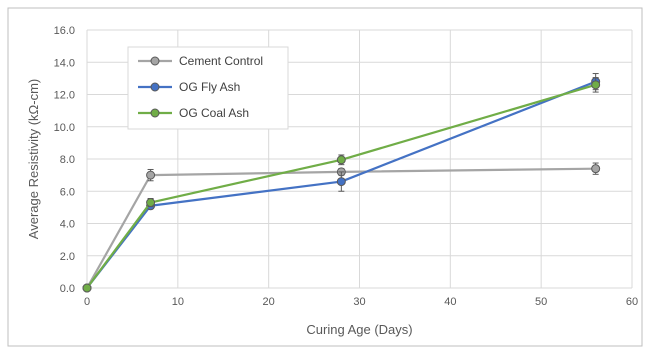 The width and height of the screenshot is (650, 359). What do you see at coordinates (67, 192) in the screenshot?
I see `y-tick-label: 6.0` at bounding box center [67, 192].